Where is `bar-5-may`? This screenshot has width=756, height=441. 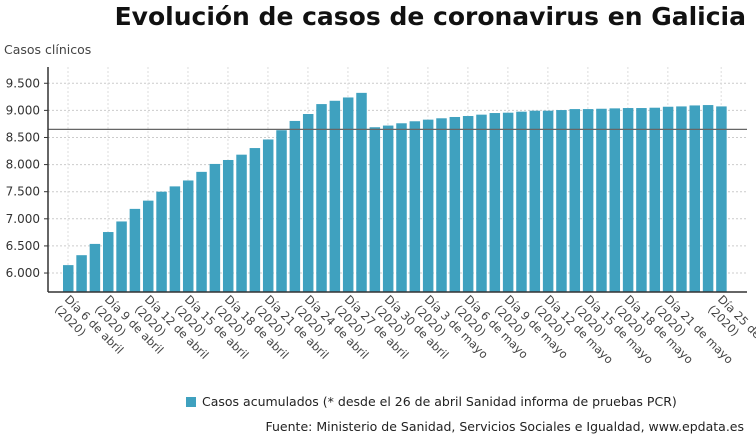
bar-5-may is located at coordinates (455, 204).